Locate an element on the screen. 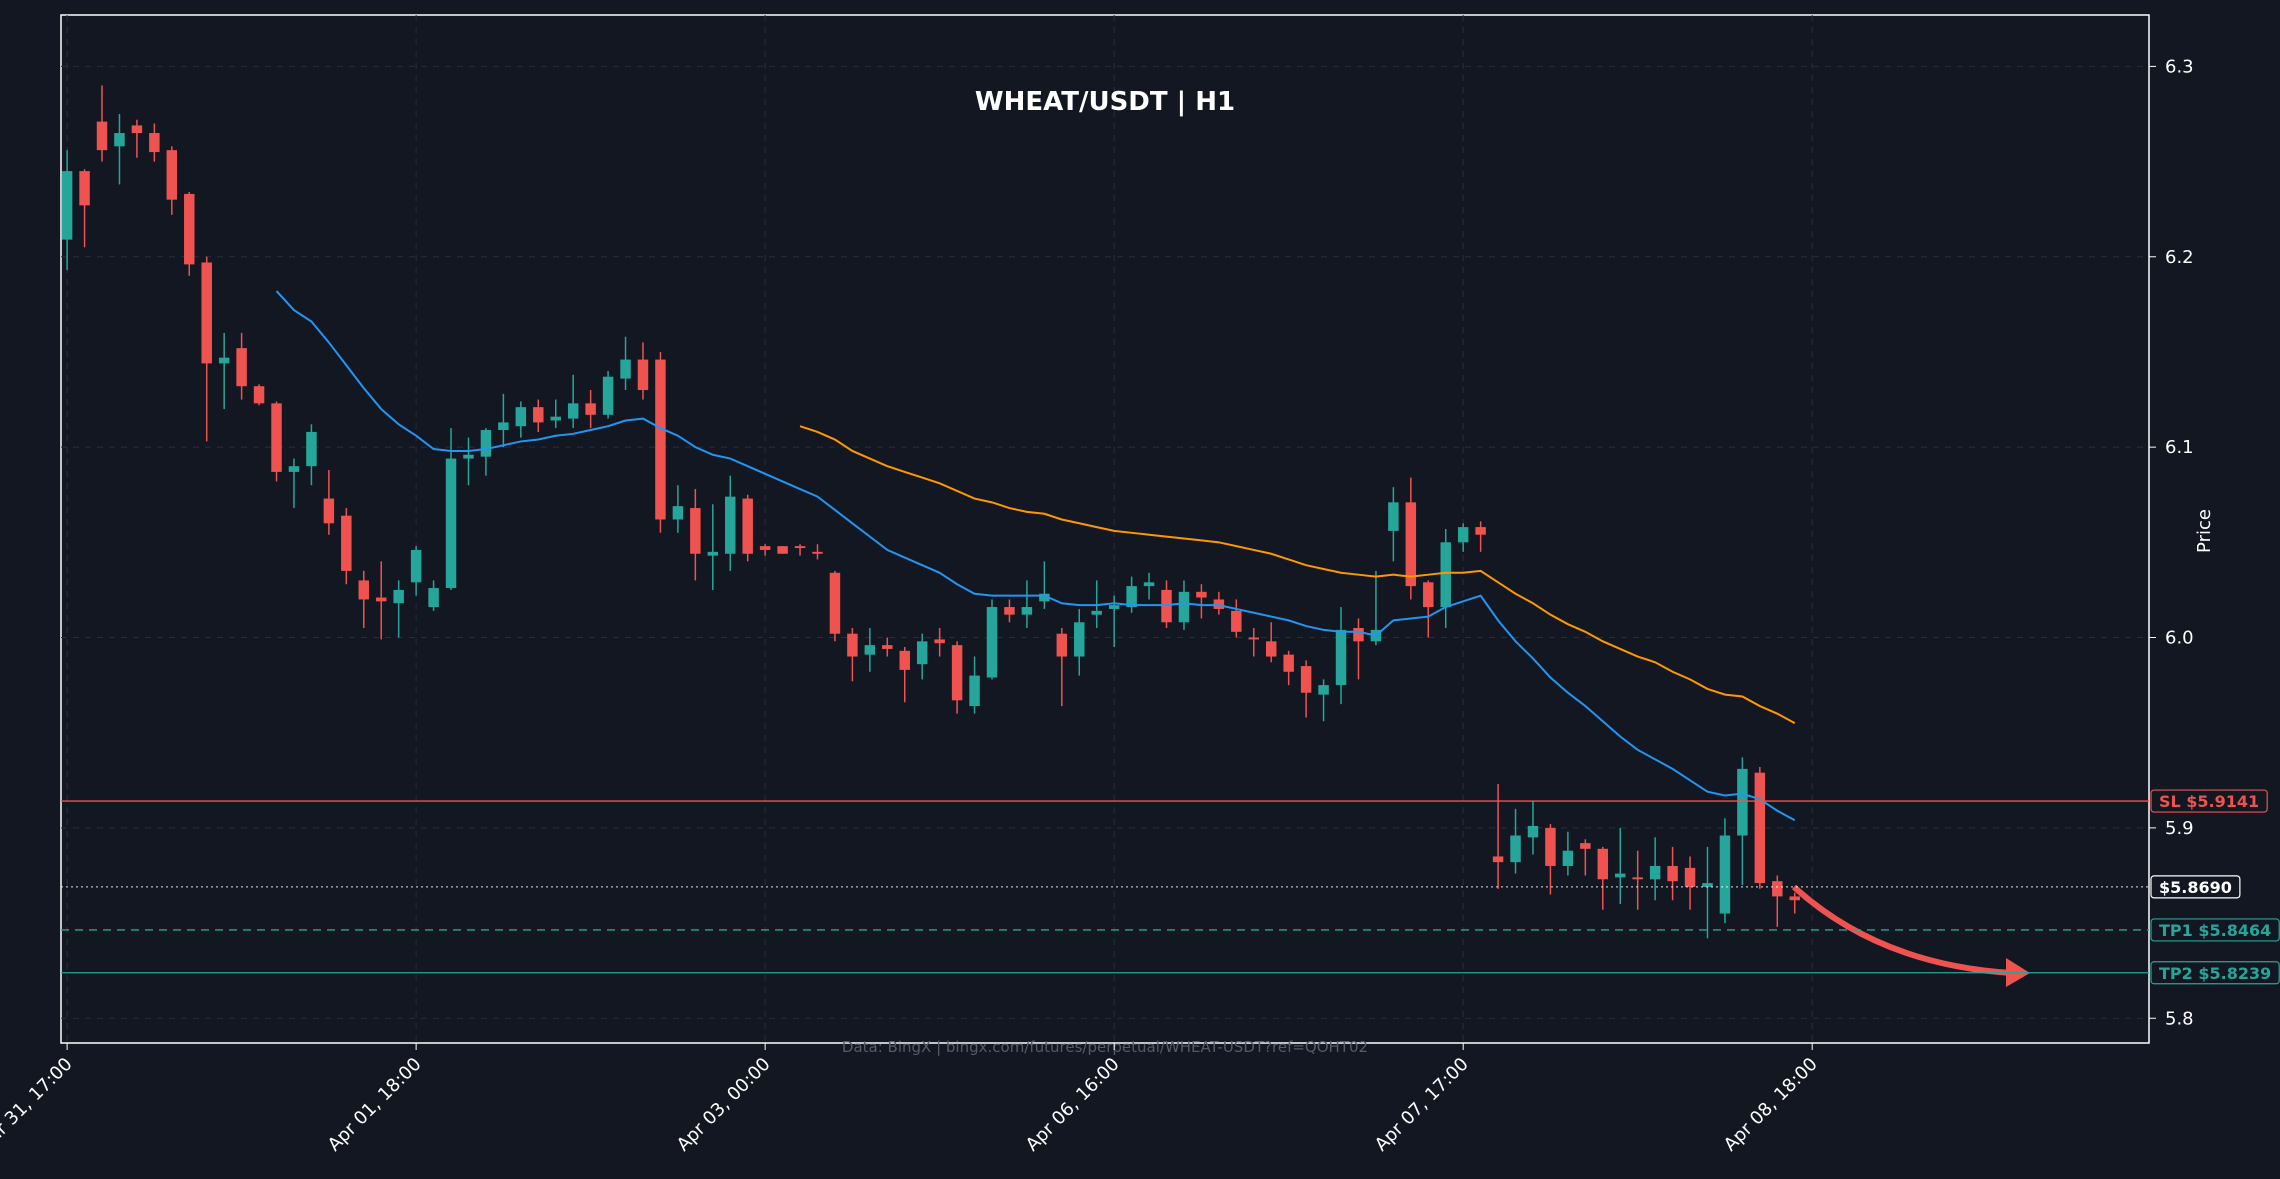 The width and height of the screenshot is (2280, 1179). level-label: TP1 $5.8464 is located at coordinates (2215, 930).